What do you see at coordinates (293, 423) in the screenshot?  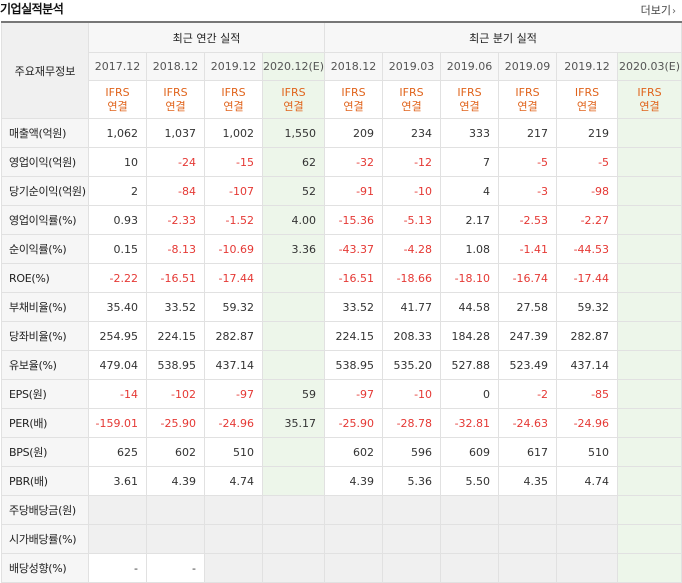 I see `table-cell: 35.17` at bounding box center [293, 423].